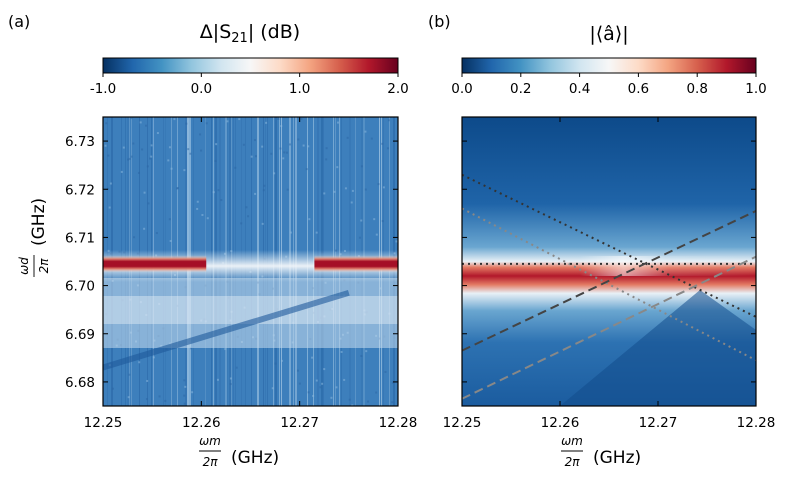 Image resolution: width=797 pixels, height=492 pixels. I want to click on x-axis-label-b: ωm 2π (GHz), so click(601, 451).